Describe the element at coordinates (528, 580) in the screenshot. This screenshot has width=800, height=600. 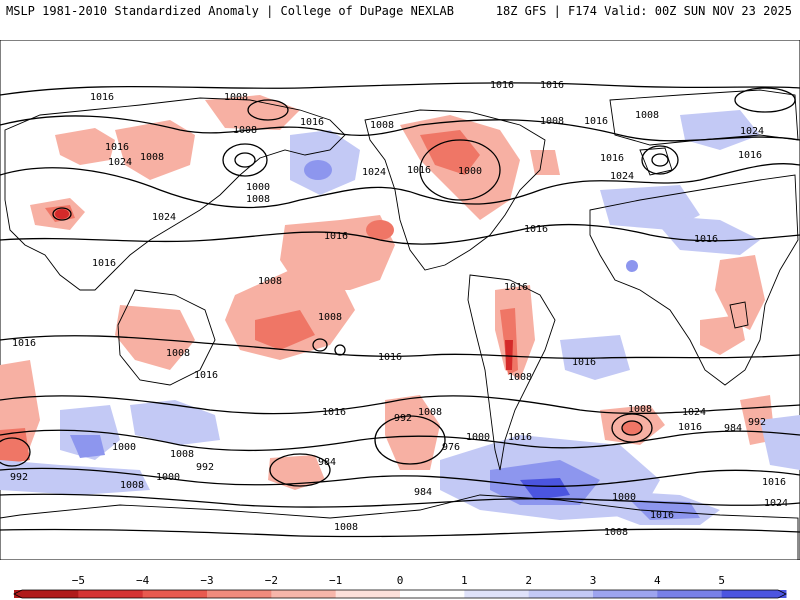
I see `colorbar-tick-label: 2` at that location.